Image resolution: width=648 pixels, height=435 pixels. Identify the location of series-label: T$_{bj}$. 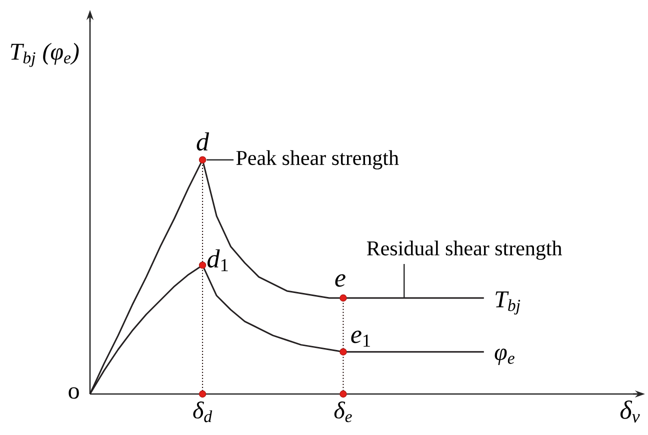
(508, 302).